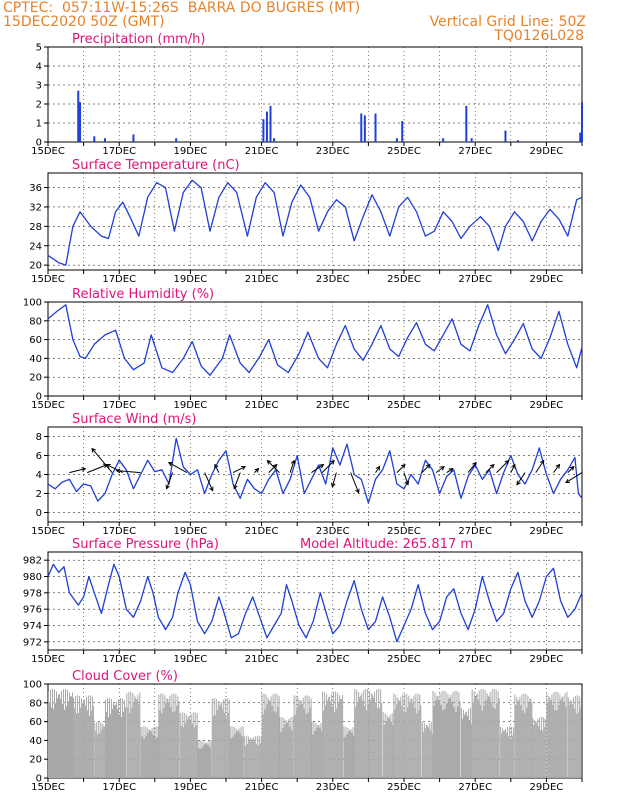  I want to click on y-tick-label: 8, so click(39, 437).